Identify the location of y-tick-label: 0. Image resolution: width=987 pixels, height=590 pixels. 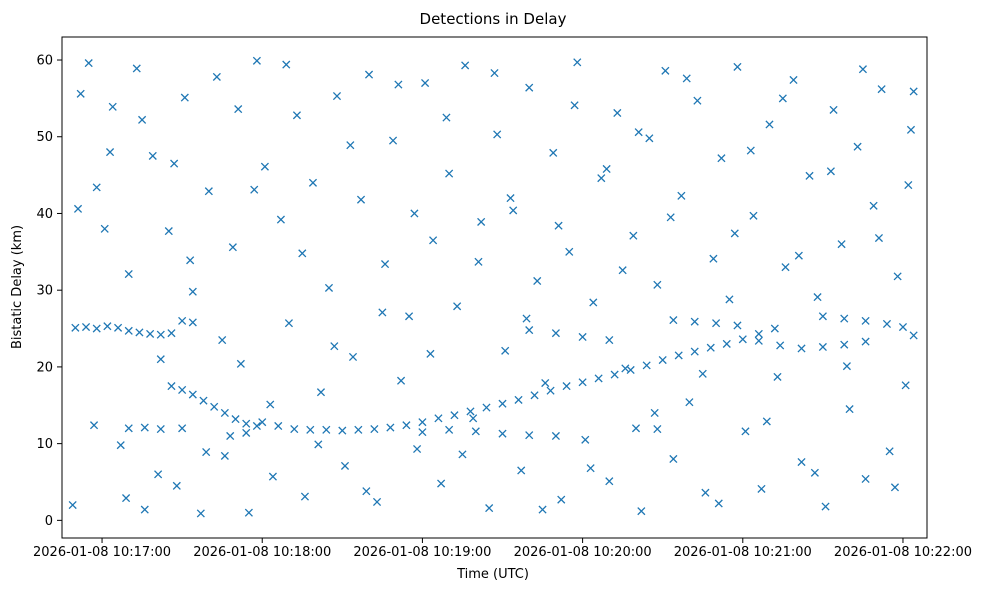
(49, 521).